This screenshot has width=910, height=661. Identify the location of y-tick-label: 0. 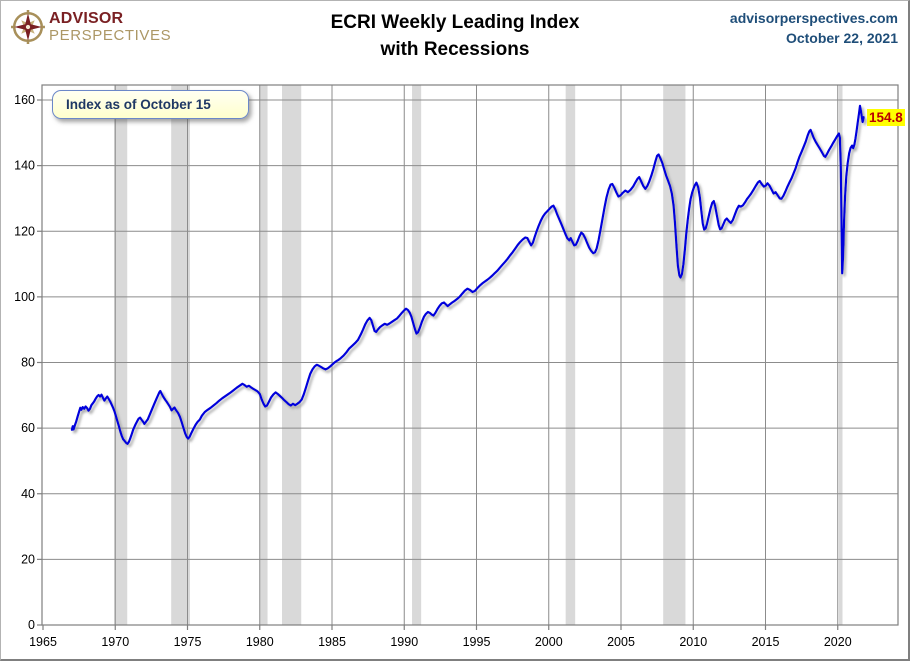
(31, 625).